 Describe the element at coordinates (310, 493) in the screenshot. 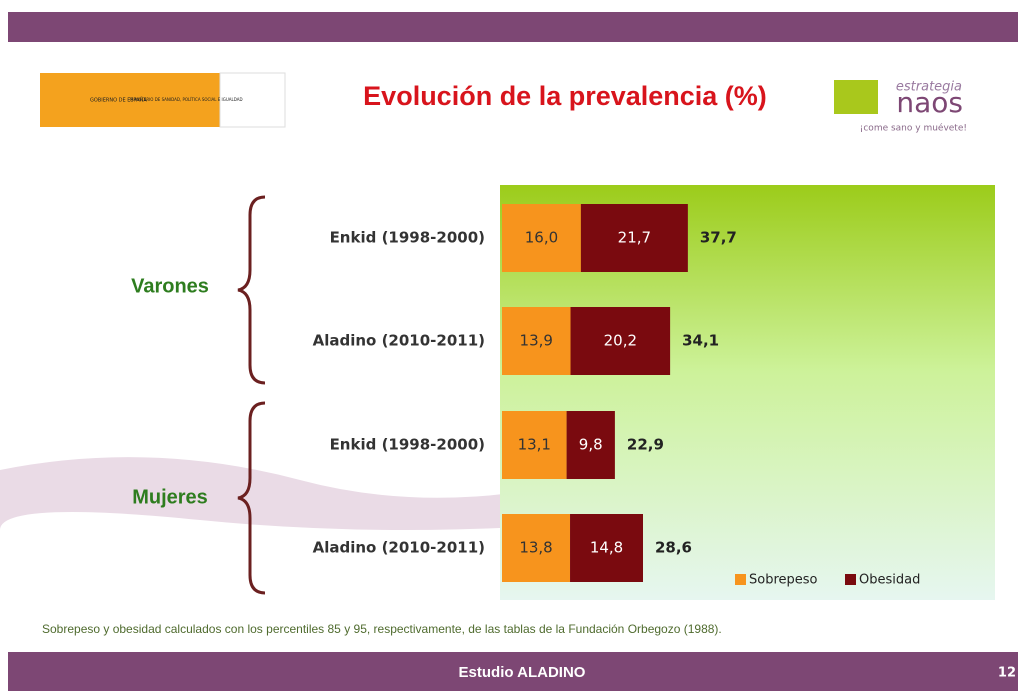

I see `decor` at that location.